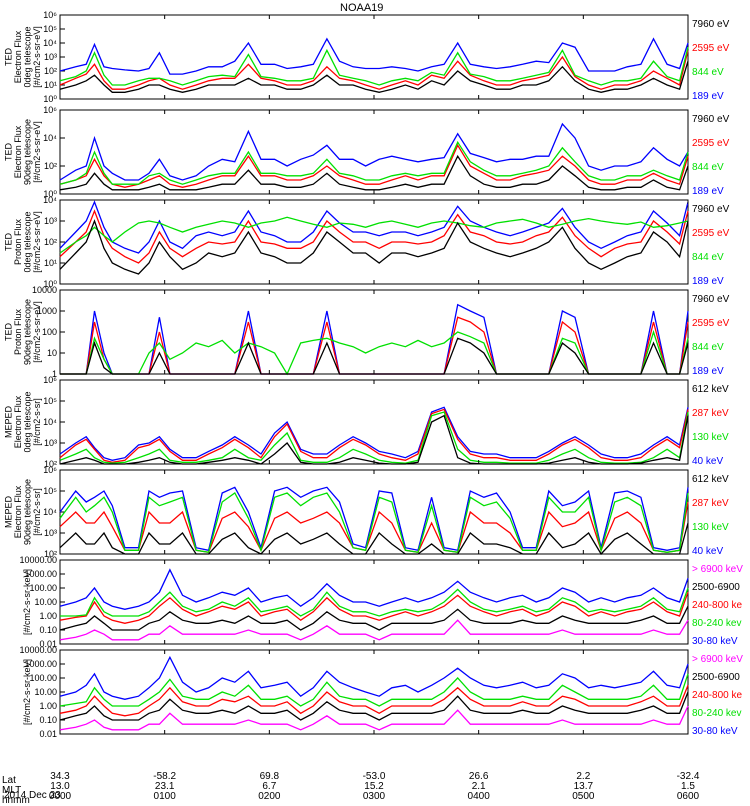 This screenshot has height=806, width=750. Describe the element at coordinates (479, 786) in the screenshot. I see `x-row-value: 2.1` at that location.